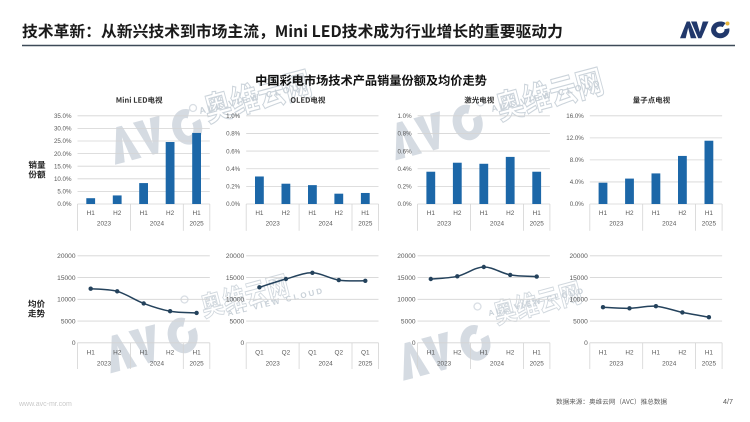  Describe the element at coordinates (577, 160) in the screenshot. I see `svg-text: 8.0%` at that location.